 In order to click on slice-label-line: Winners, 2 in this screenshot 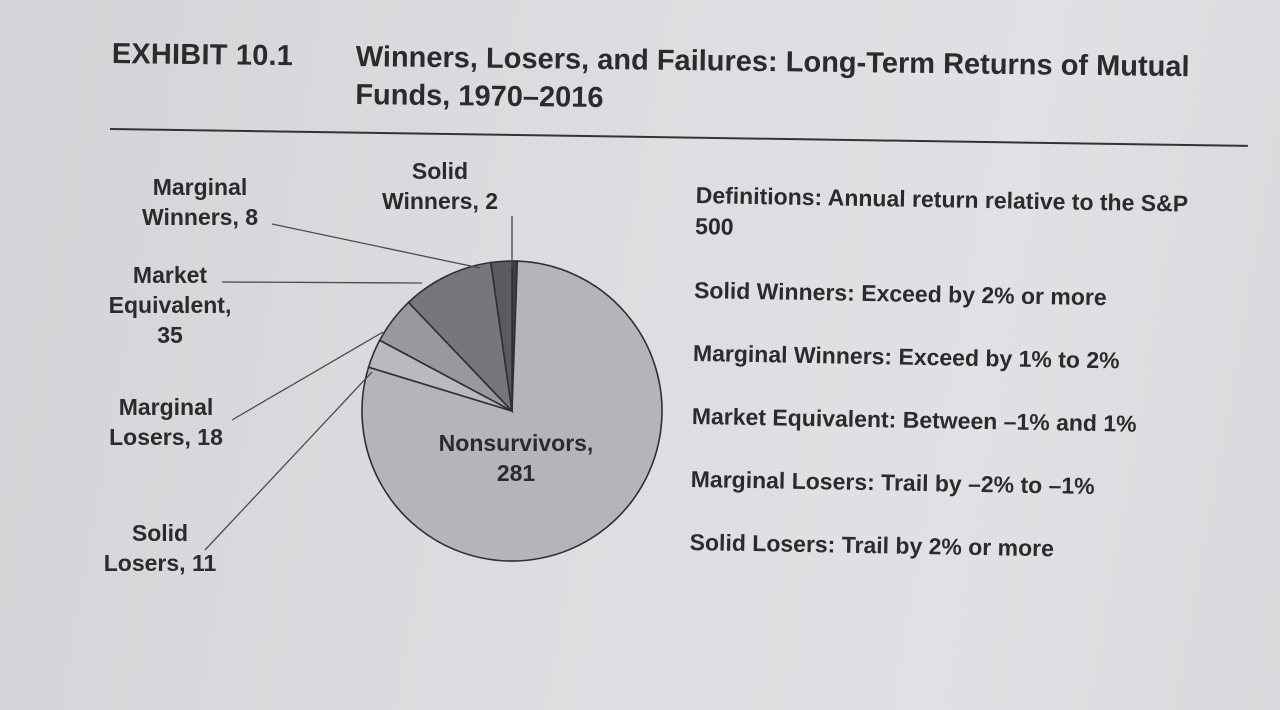, I will do `click(440, 201)`.